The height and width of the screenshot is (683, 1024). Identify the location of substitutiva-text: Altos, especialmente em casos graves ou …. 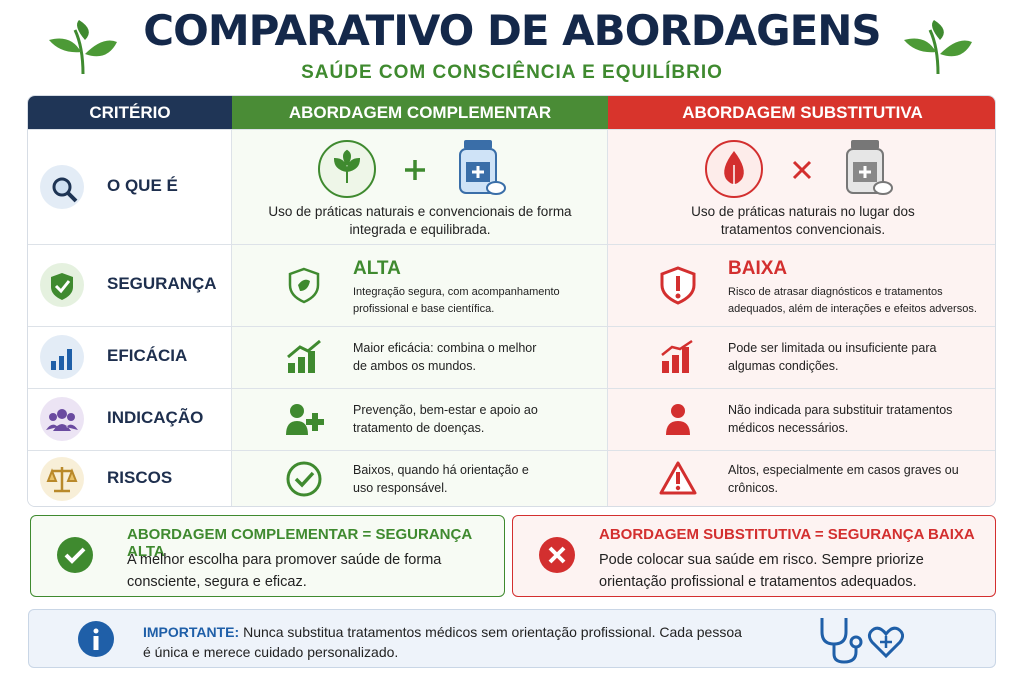
(843, 479).